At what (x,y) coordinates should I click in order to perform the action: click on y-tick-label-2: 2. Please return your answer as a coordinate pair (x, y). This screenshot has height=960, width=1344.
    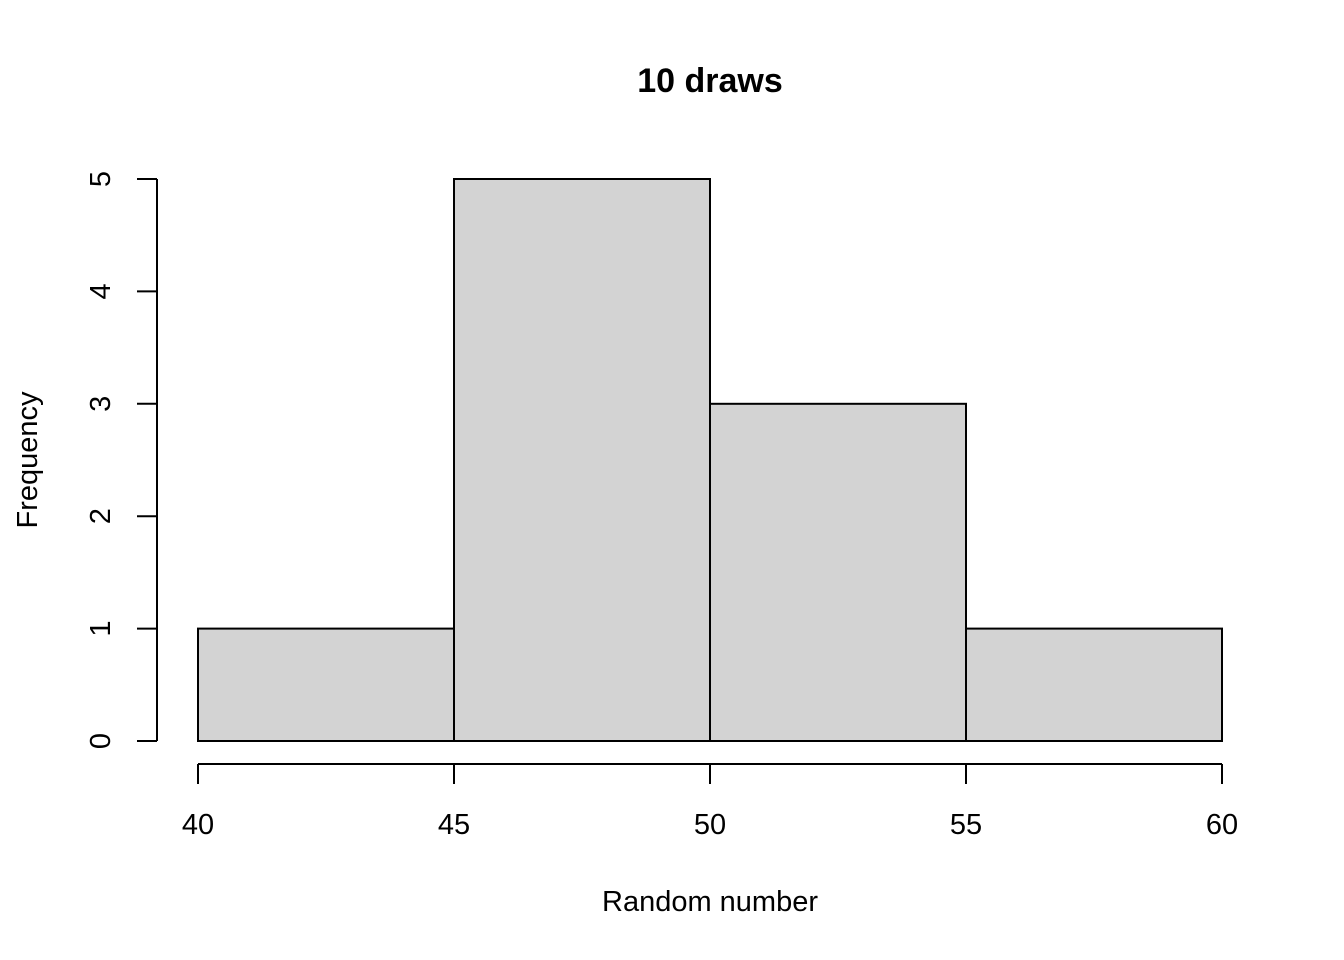
    Looking at the image, I should click on (101, 516).